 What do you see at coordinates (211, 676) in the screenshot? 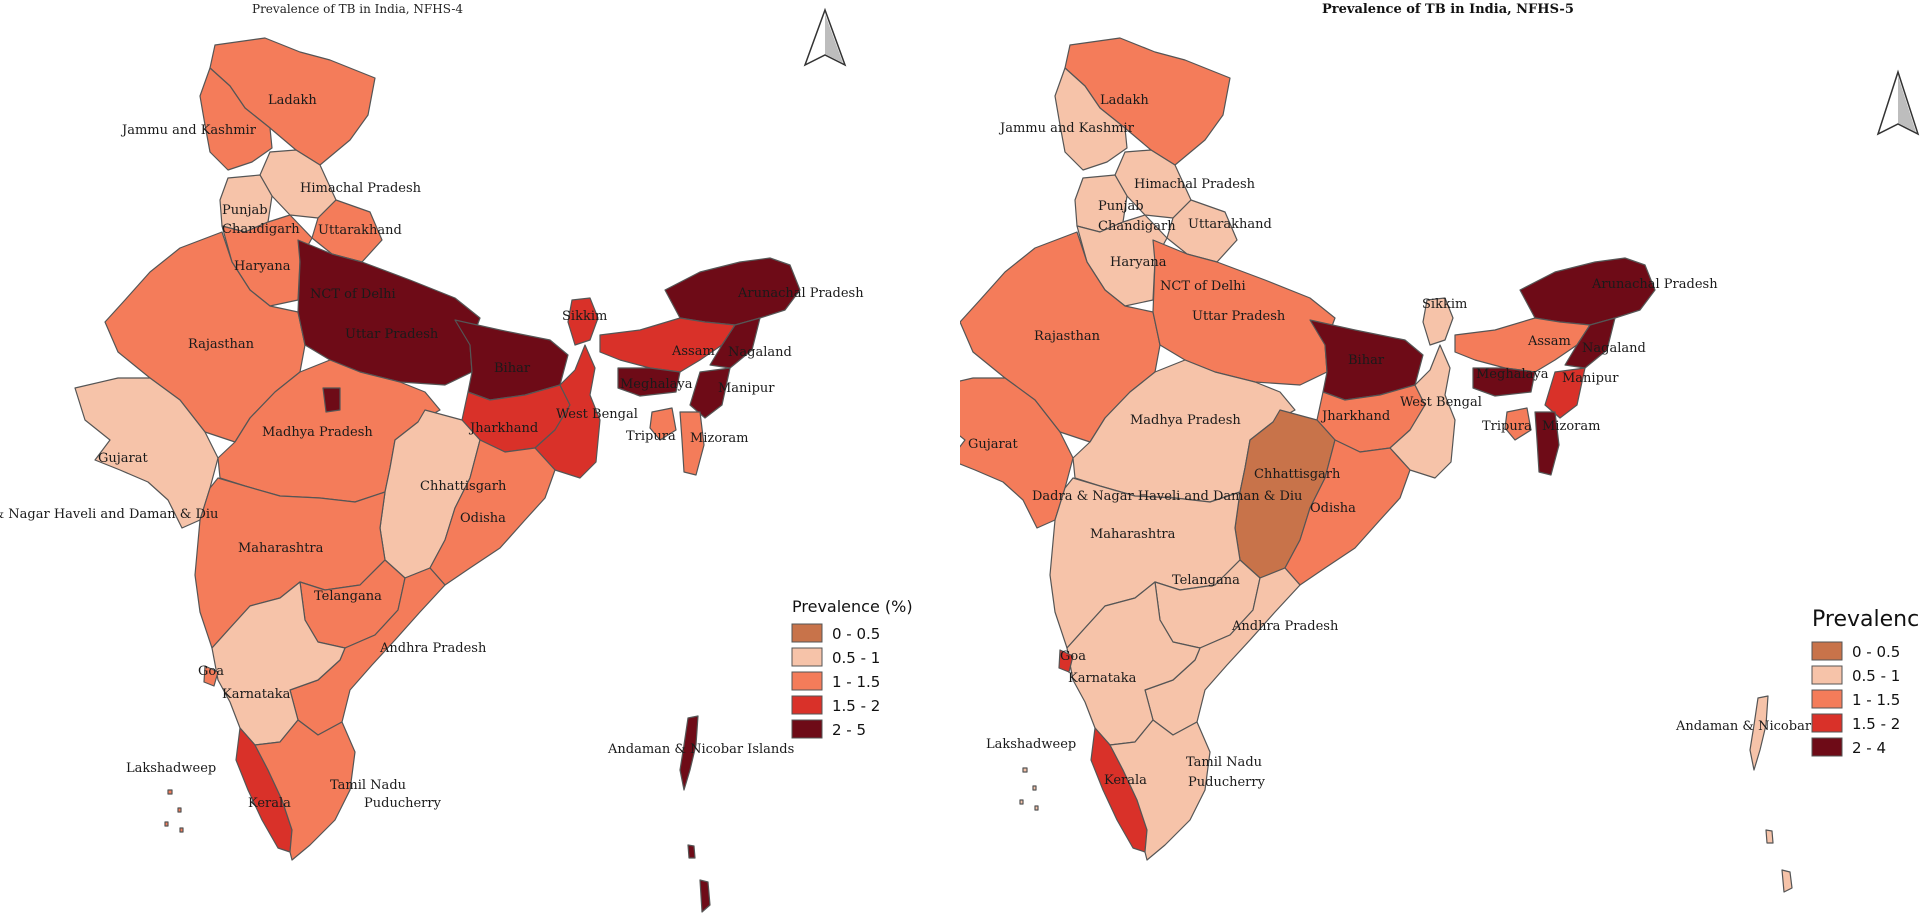
I see `state-goa` at bounding box center [211, 676].